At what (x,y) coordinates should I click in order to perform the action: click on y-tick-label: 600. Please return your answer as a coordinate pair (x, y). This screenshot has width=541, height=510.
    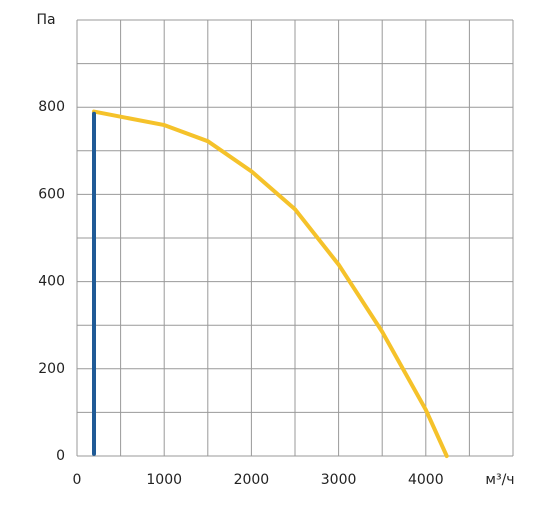
    Looking at the image, I should click on (51, 194).